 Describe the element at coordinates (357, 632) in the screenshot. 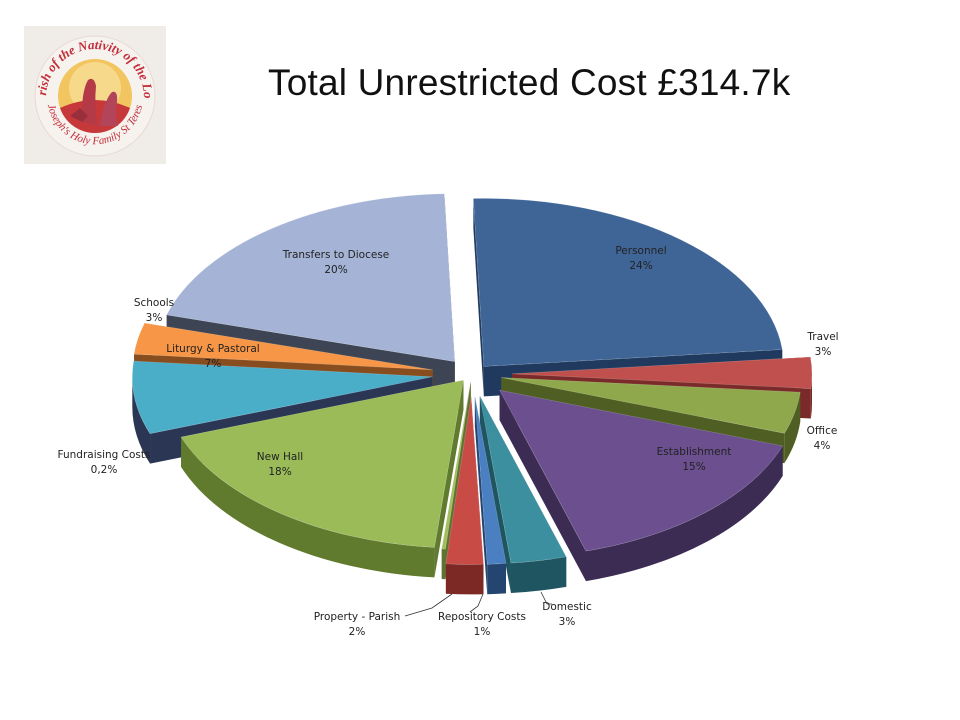

I see `slice-value-property-parish: 2%` at that location.